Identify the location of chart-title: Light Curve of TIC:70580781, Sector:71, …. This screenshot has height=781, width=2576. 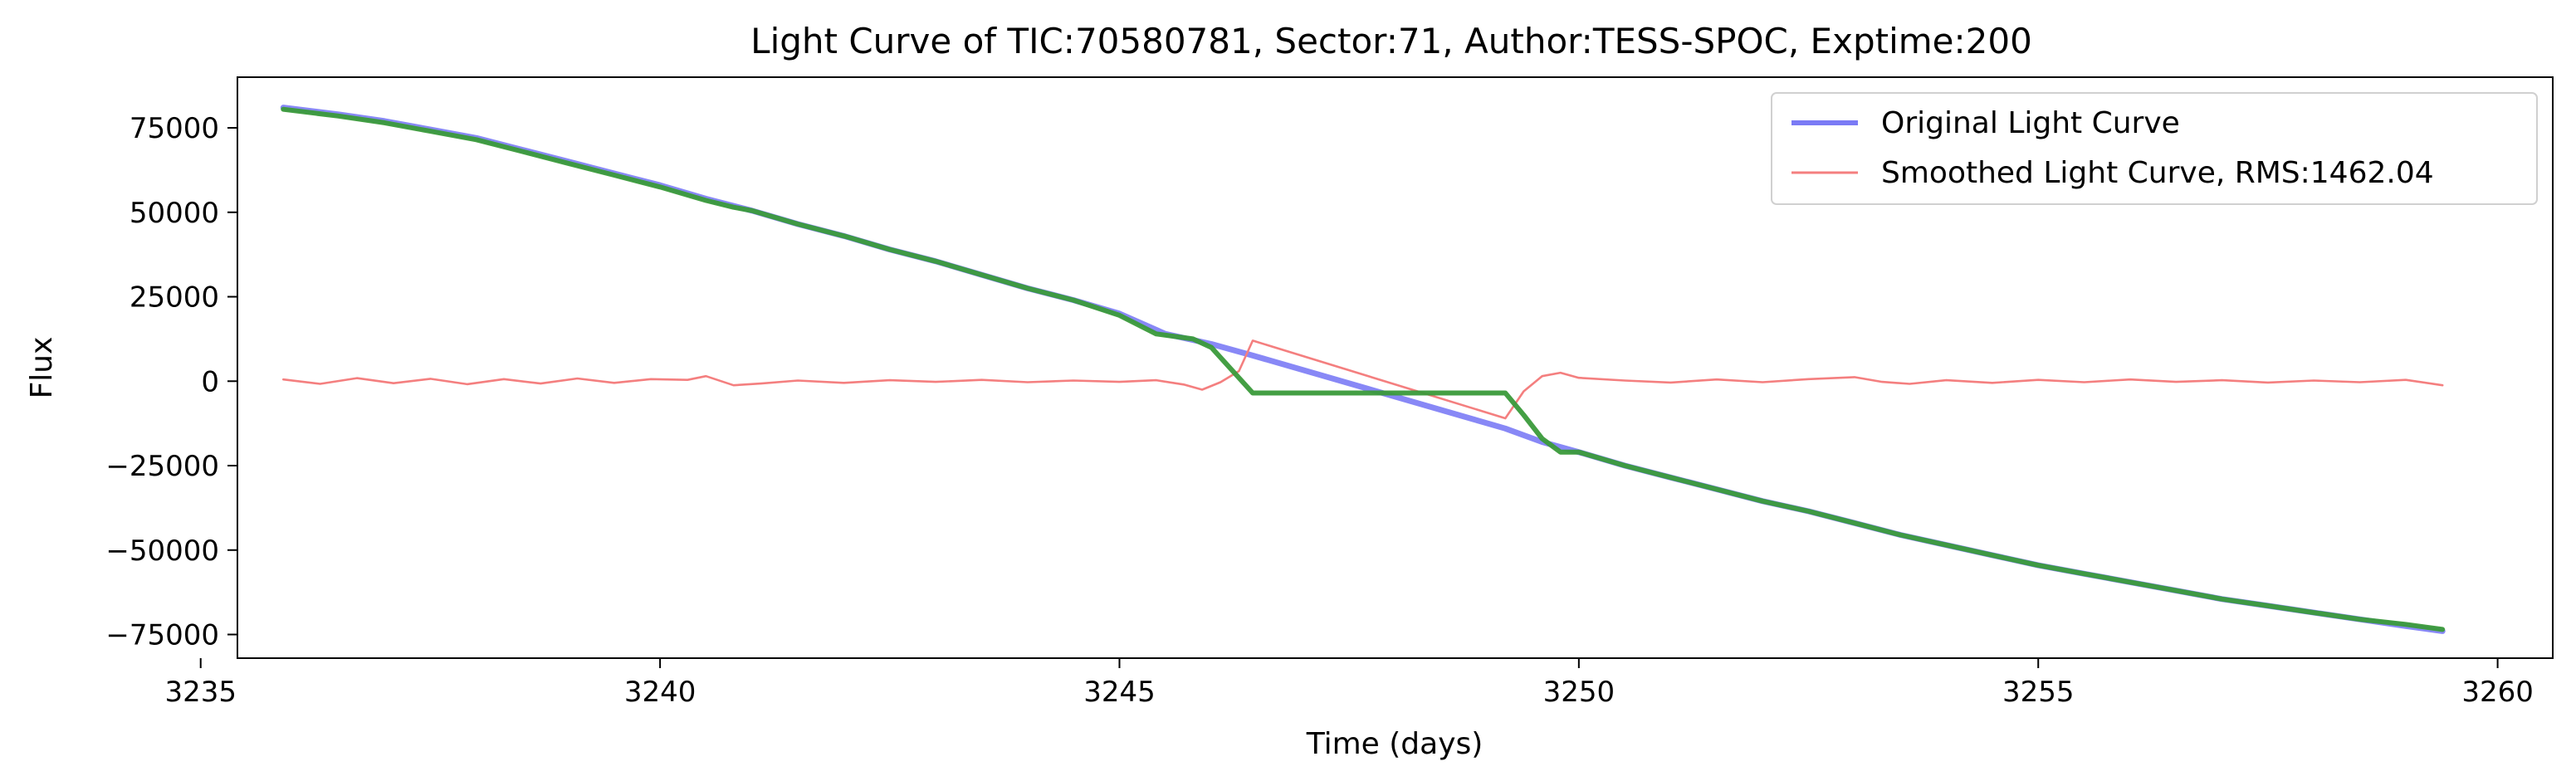
(1391, 41).